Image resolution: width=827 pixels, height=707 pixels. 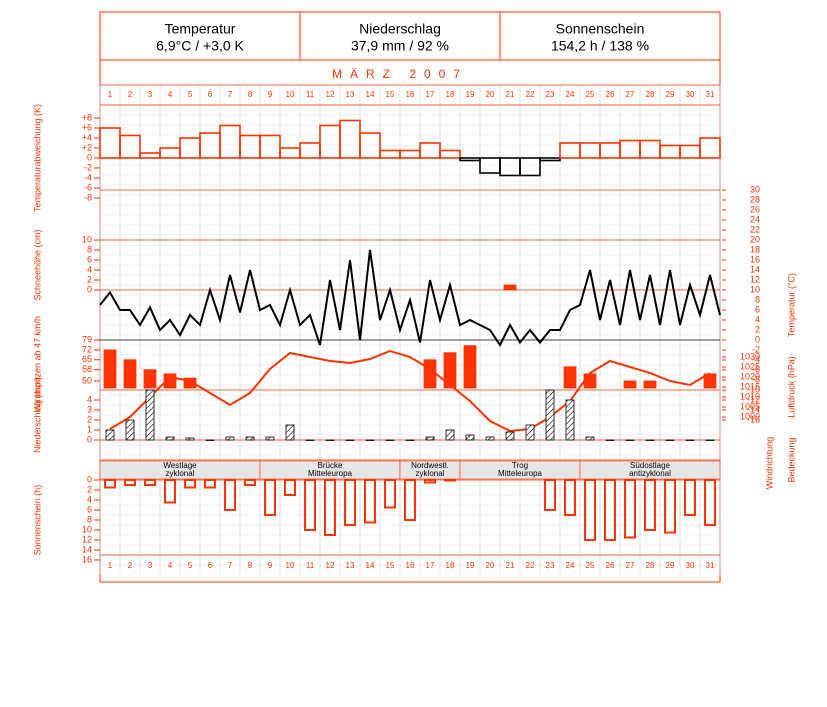 I want to click on day-label: 14, so click(x=370, y=565).